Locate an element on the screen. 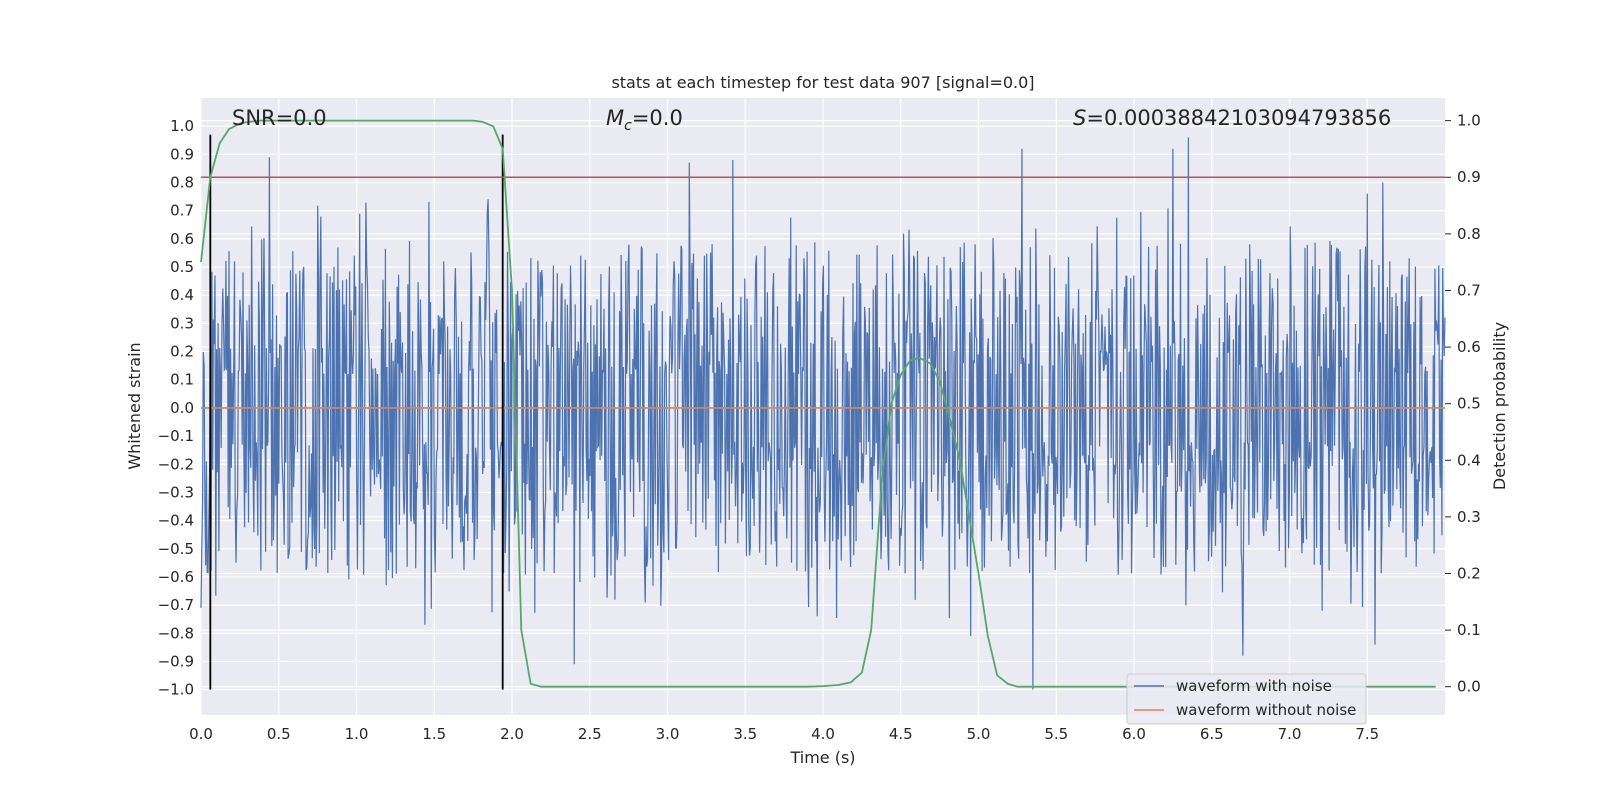 Image resolution: width=1600 pixels, height=800 pixels. score-symbol: S is located at coordinates (1079, 118).